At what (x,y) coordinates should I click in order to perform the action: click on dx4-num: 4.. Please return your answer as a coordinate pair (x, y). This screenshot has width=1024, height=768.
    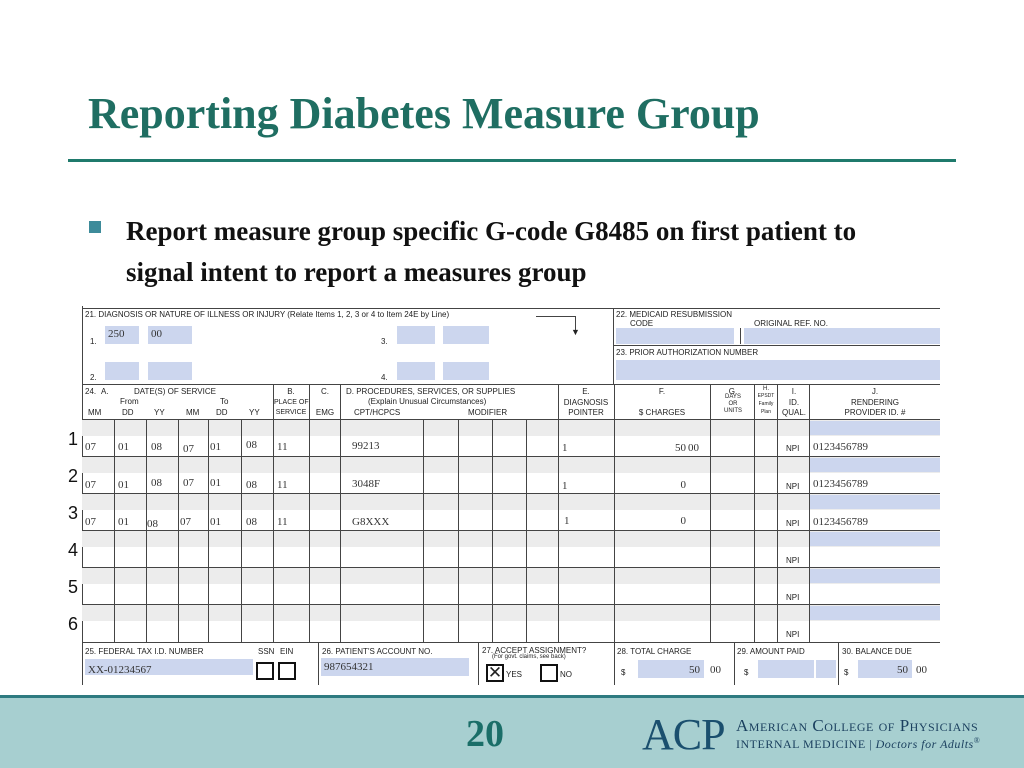
    Looking at the image, I should click on (384, 377).